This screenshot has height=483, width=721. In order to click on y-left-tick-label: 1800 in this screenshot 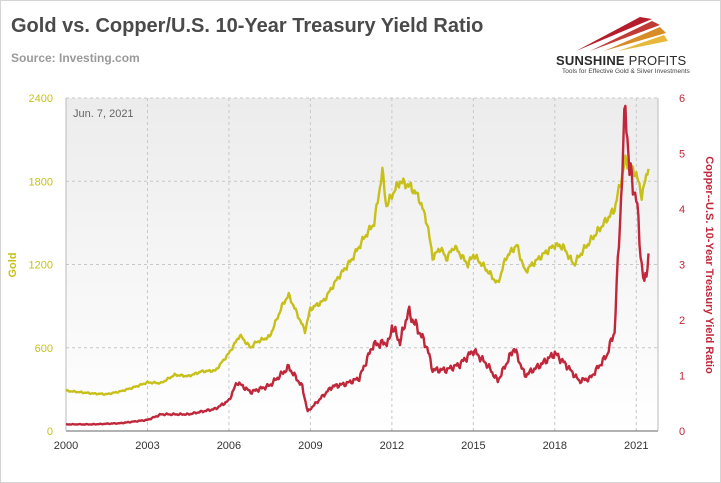, I will do `click(41, 182)`.